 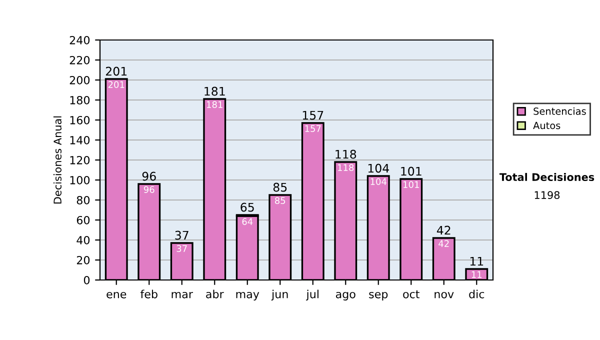 I want to click on text: Total Decisiones, so click(x=546, y=177).